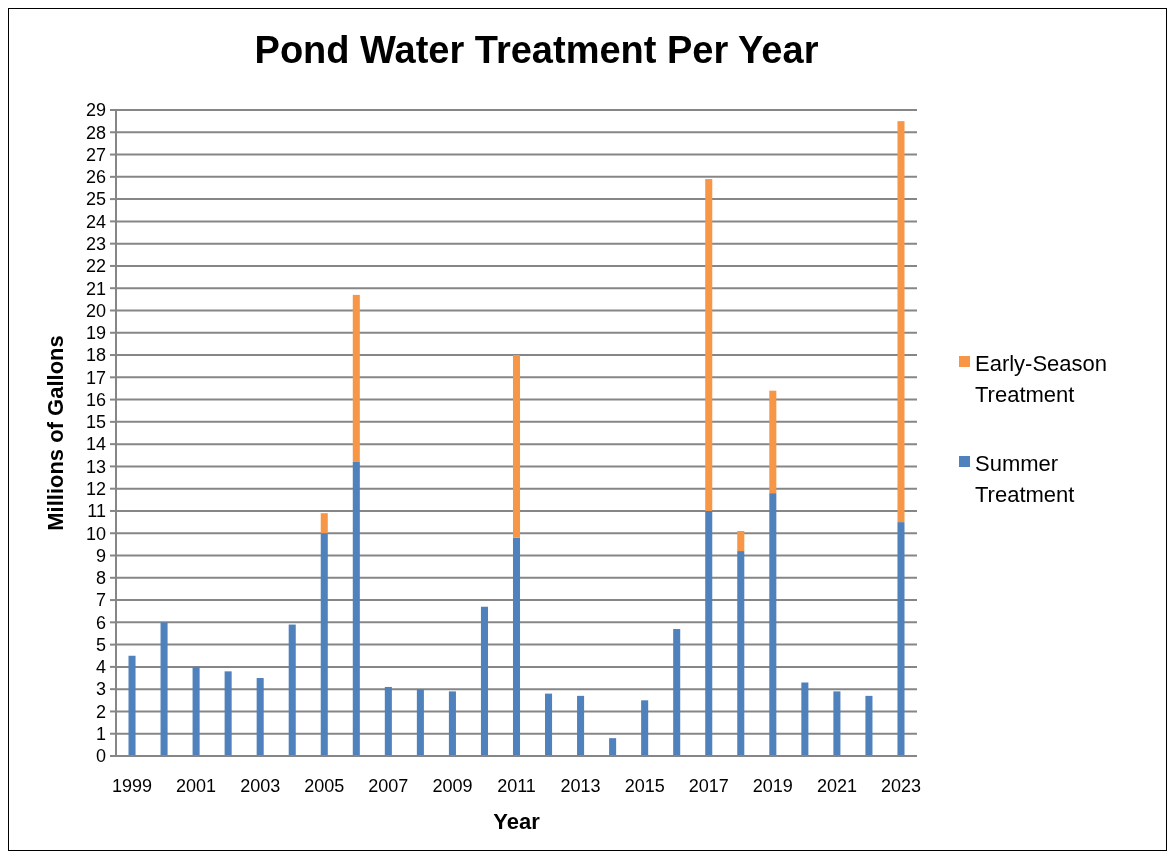 The width and height of the screenshot is (1175, 859). I want to click on x-tick-label: 2003, so click(260, 786).